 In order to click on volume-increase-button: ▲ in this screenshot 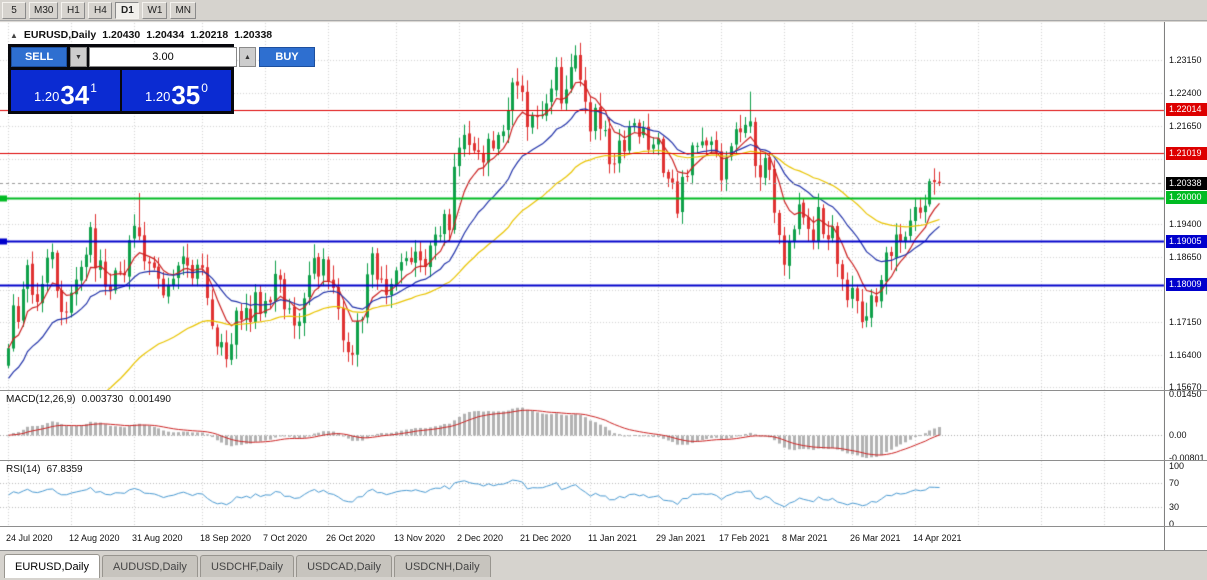, I will do `click(247, 57)`.